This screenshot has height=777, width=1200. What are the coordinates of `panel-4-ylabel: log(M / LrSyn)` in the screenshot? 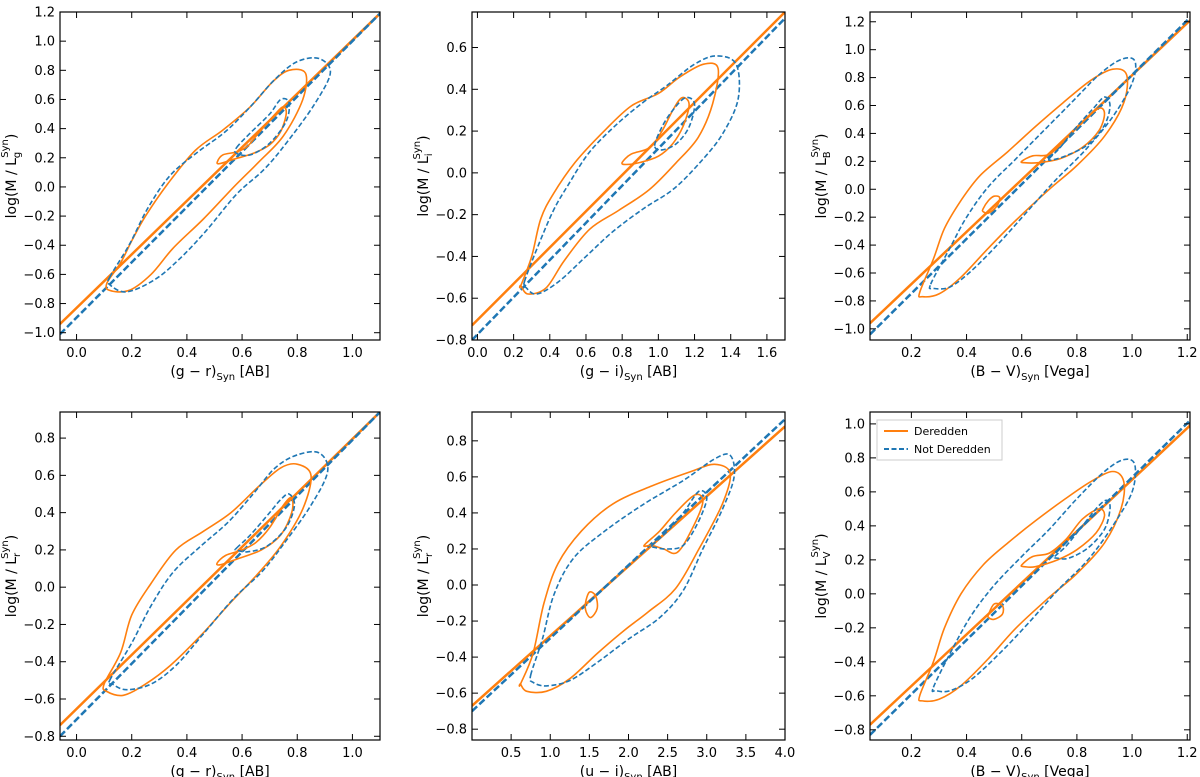 It's located at (11, 576).